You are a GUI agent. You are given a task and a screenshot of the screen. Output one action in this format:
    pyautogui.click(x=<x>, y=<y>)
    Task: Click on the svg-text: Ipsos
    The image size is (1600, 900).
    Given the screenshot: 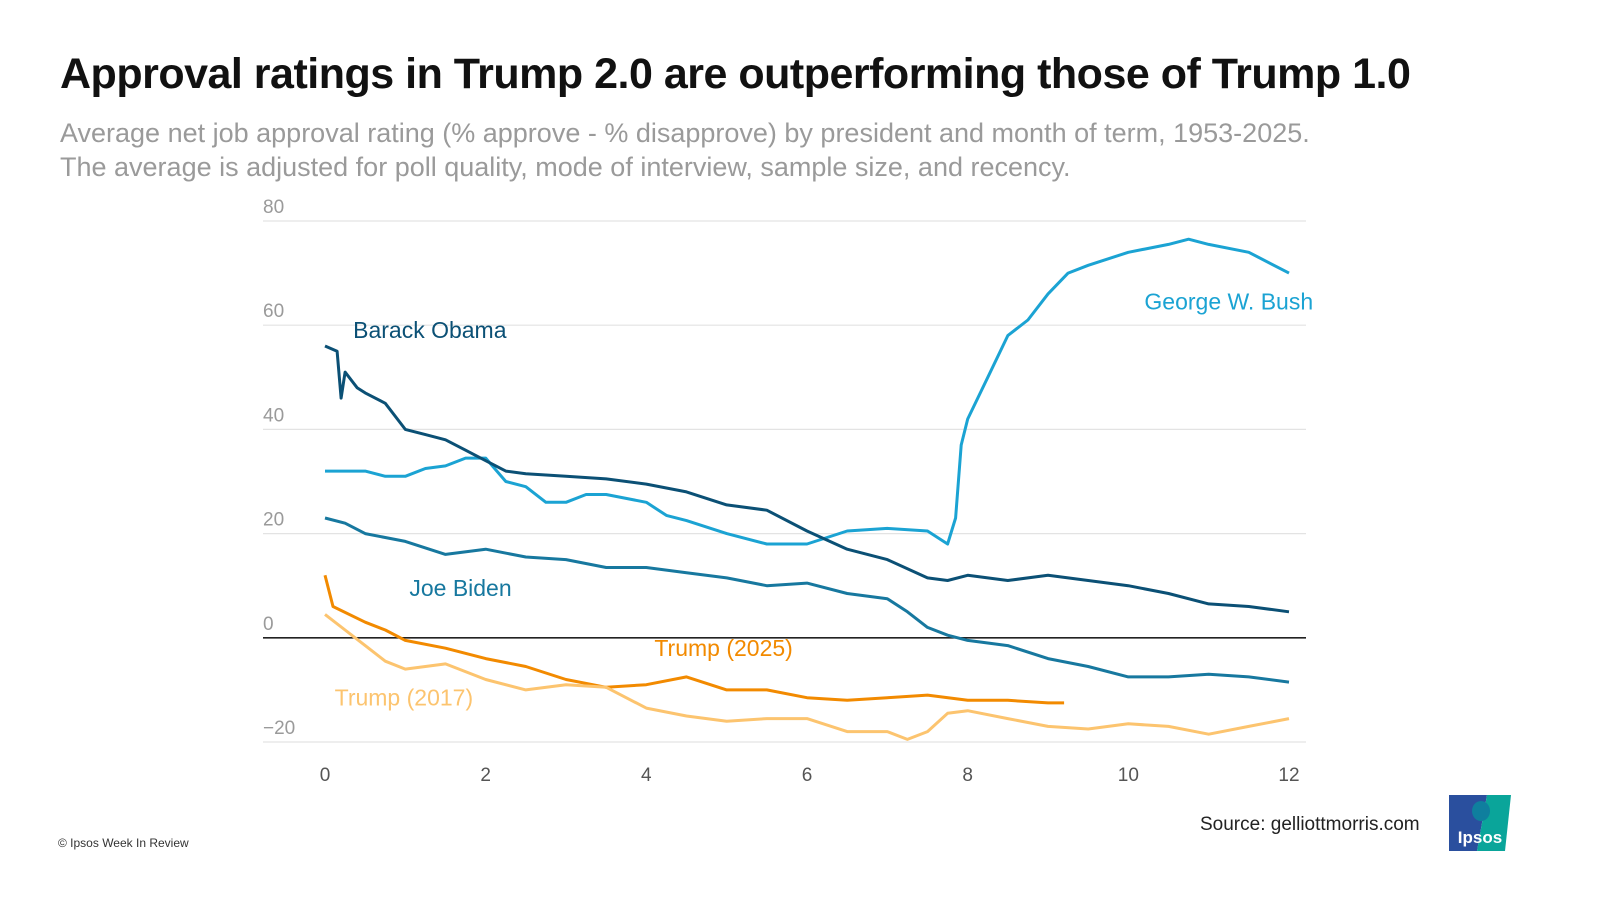 What is the action you would take?
    pyautogui.click(x=1480, y=837)
    